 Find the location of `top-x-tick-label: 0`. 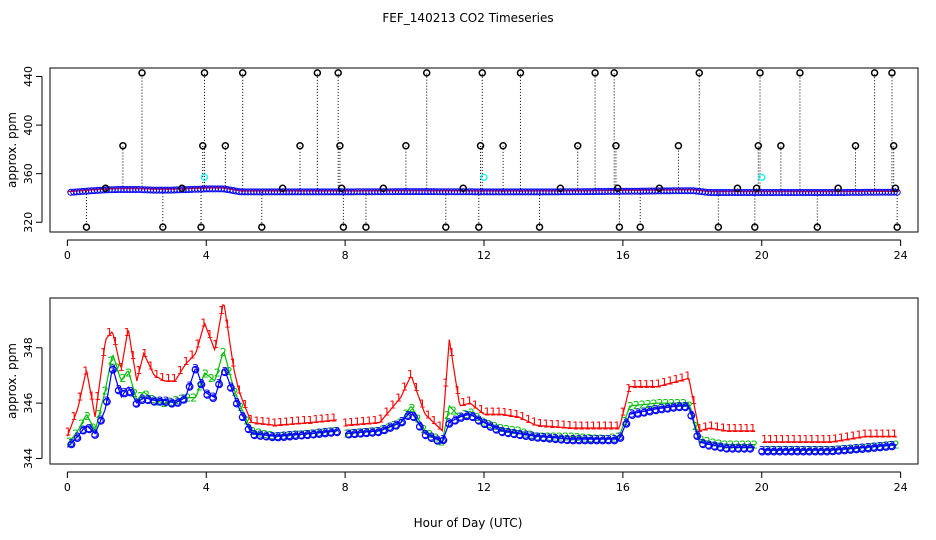

top-x-tick-label: 0 is located at coordinates (67, 255).